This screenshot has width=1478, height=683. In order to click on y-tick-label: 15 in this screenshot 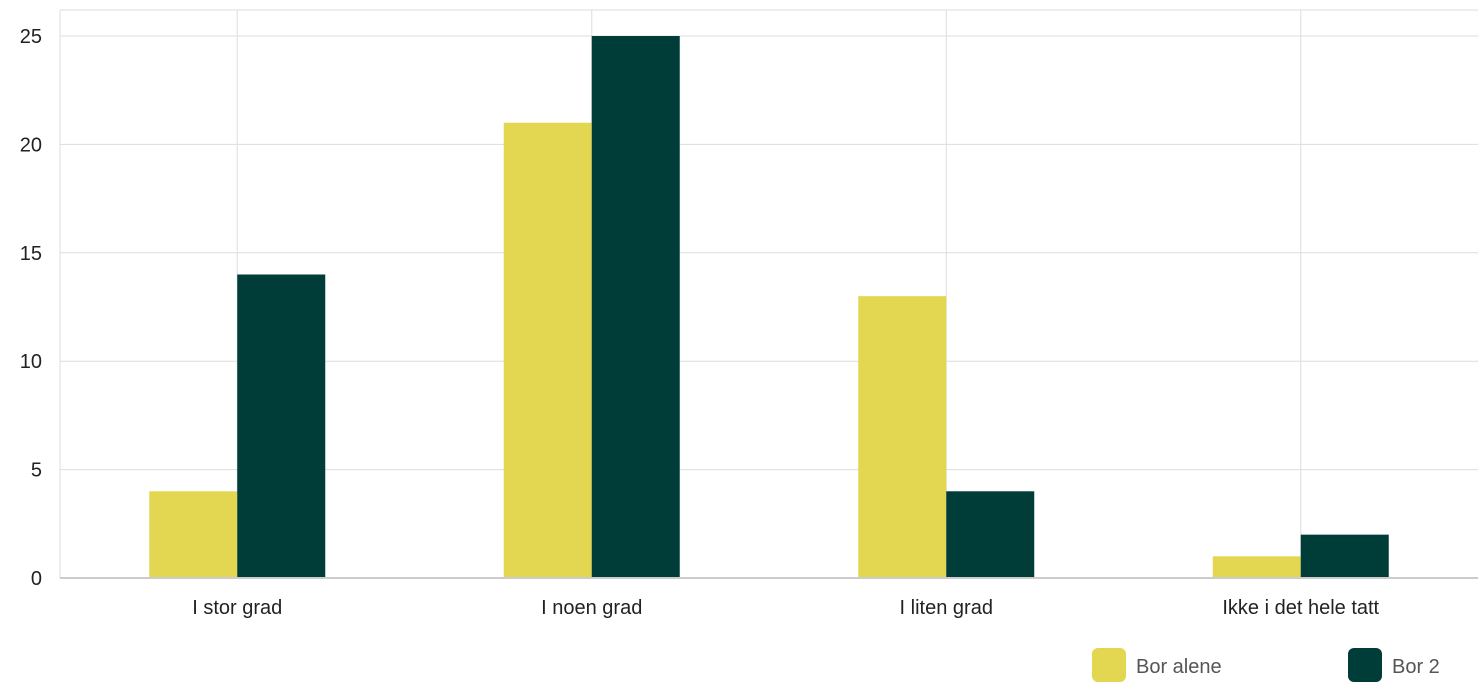, I will do `click(31, 254)`.